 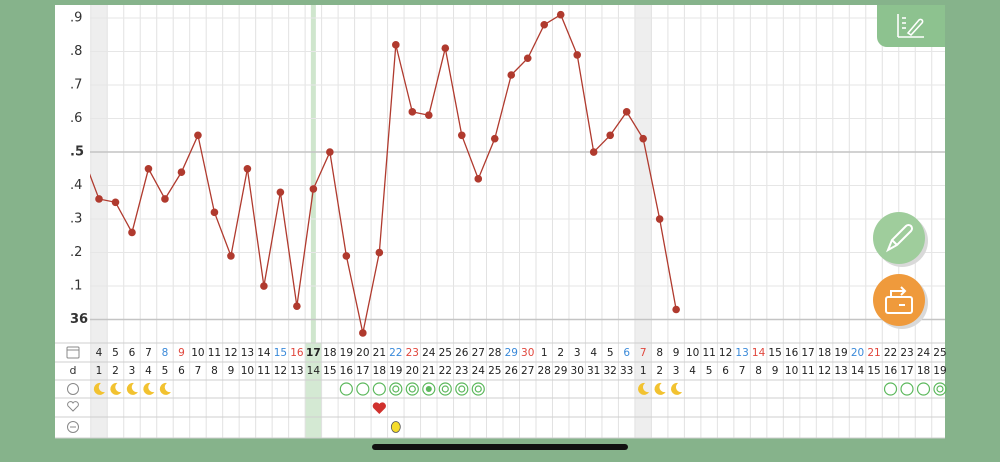 What do you see at coordinates (494, 353) in the screenshot?
I see `date-label: 28` at bounding box center [494, 353].